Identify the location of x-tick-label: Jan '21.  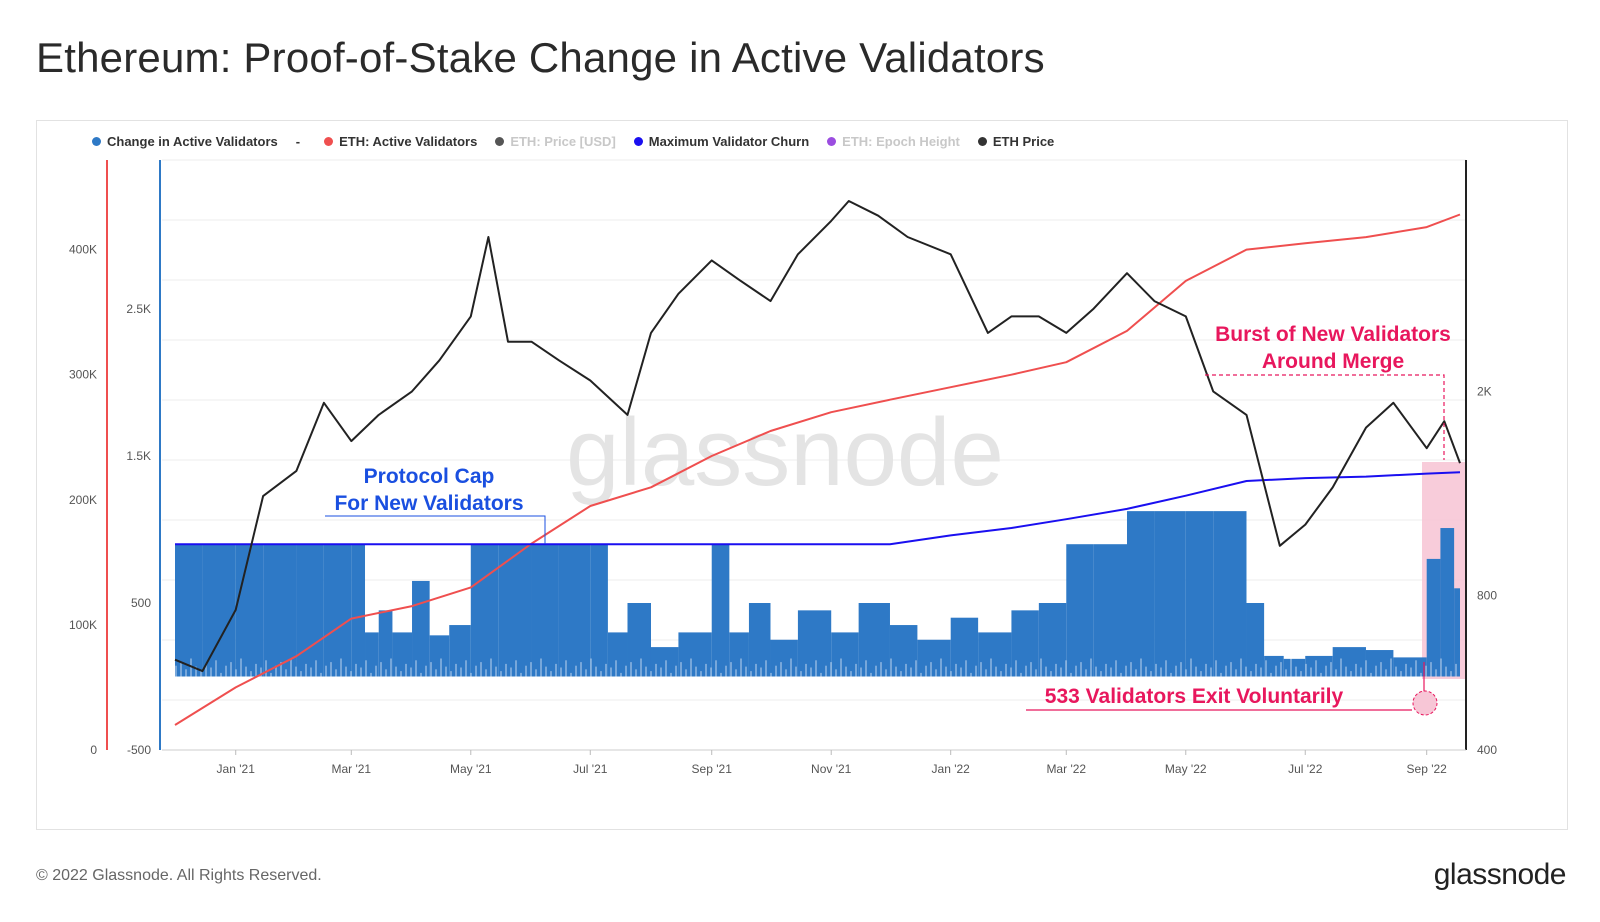
(236, 769).